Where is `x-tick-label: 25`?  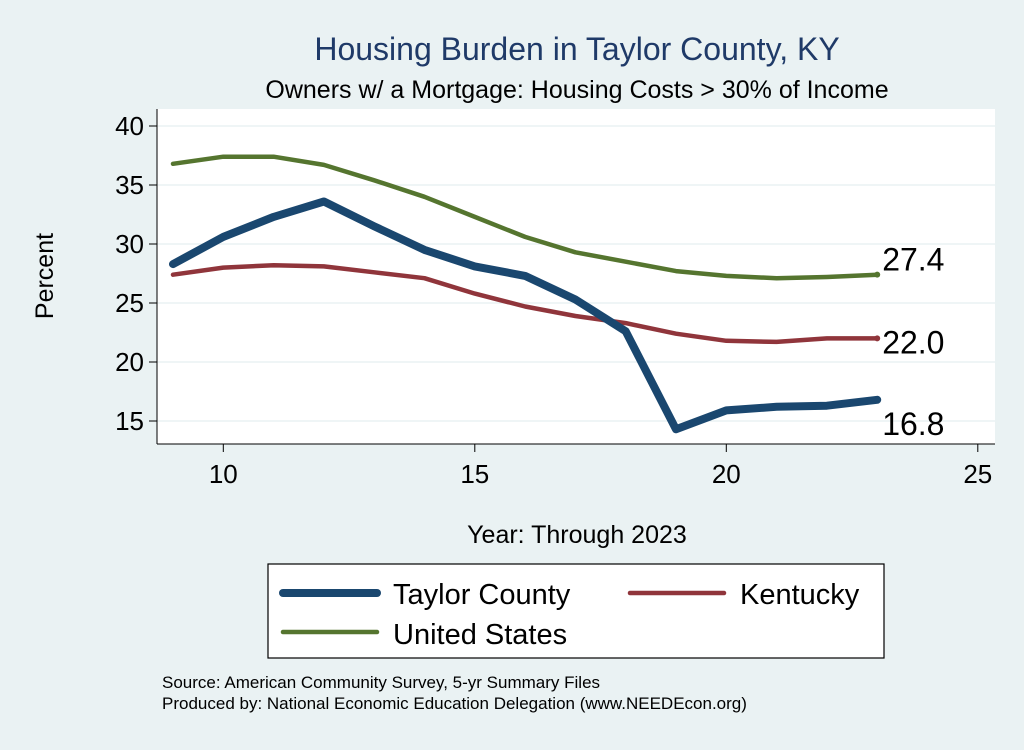 x-tick-label: 25 is located at coordinates (977, 474).